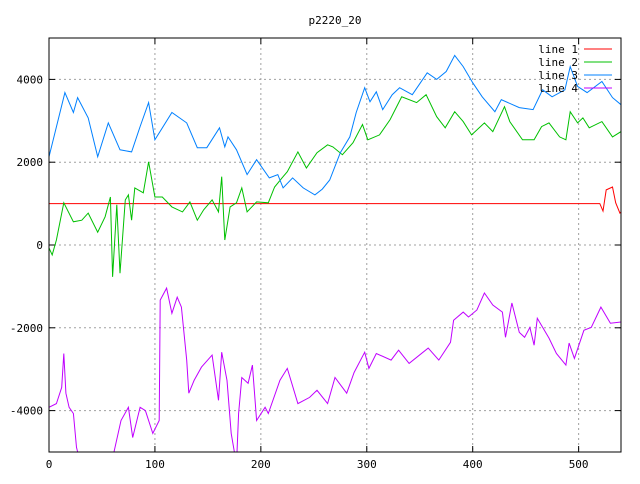 This screenshot has height=484, width=640. Describe the element at coordinates (367, 464) in the screenshot. I see `x-tick-label: 300` at that location.